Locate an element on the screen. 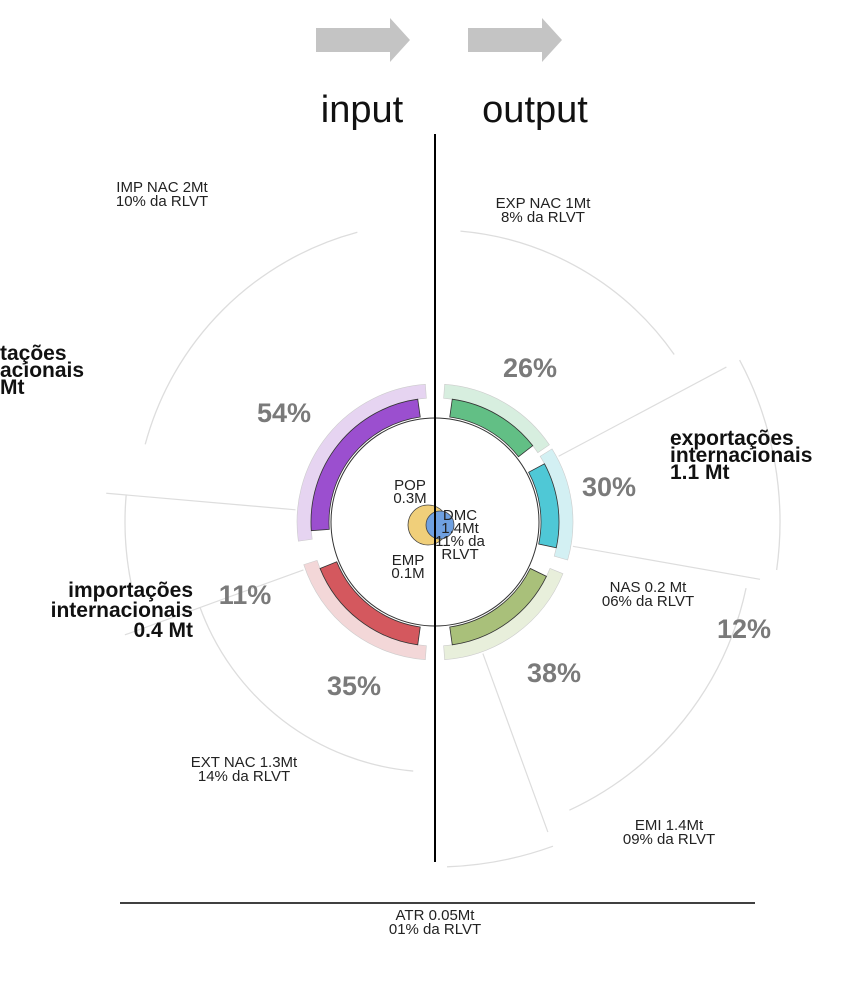 This screenshot has height=994, width=864. label: DMC is located at coordinates (460, 515).